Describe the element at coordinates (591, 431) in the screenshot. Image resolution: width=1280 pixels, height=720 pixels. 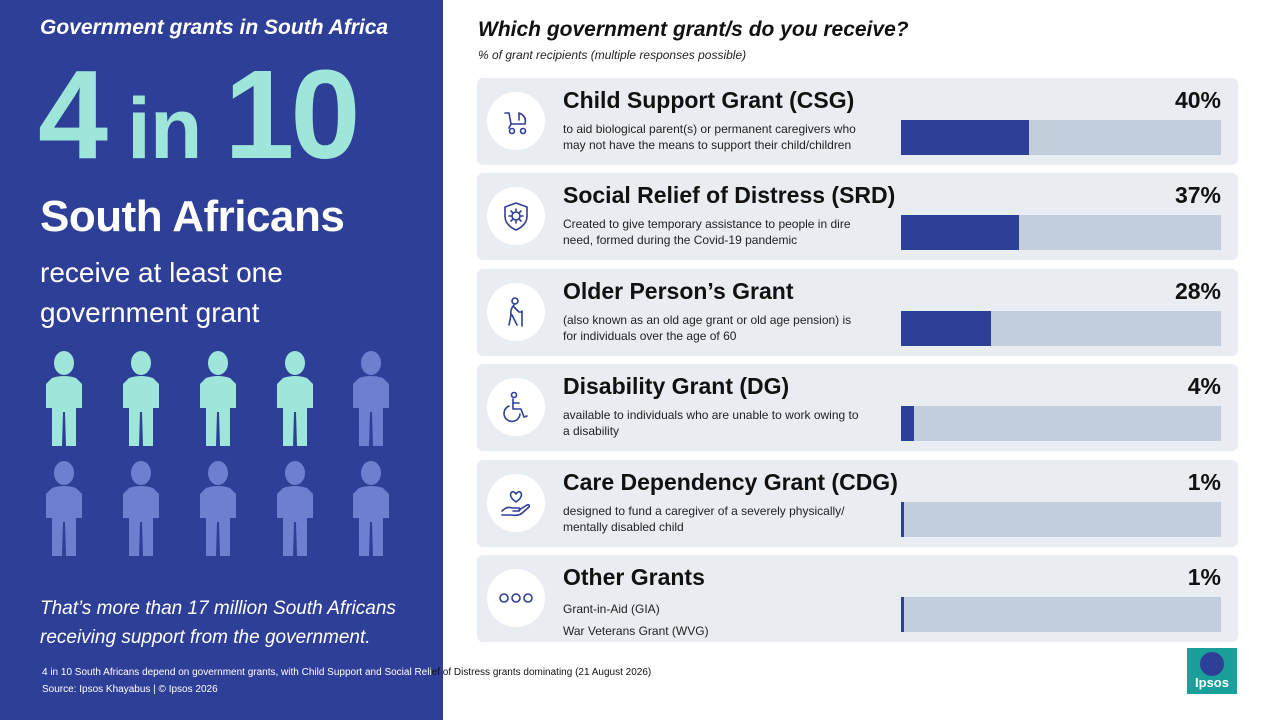
I see `grant-description-line: a disability` at that location.